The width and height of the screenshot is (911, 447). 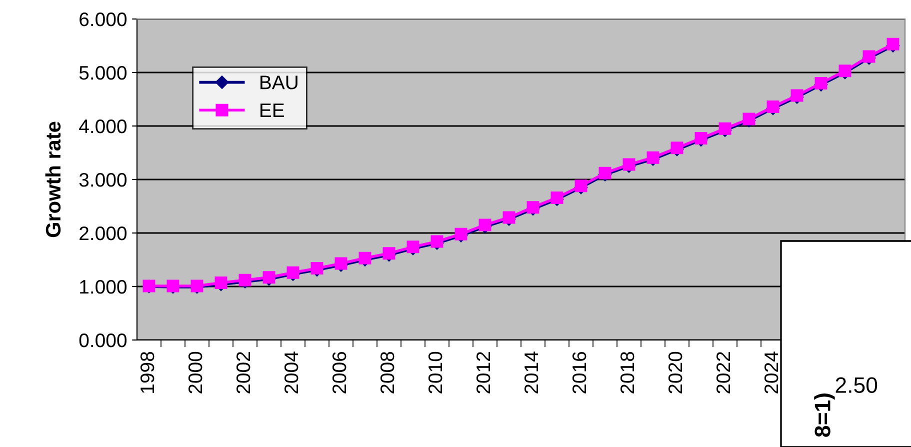 What do you see at coordinates (103, 340) in the screenshot?
I see `y-tick-label: 0.000` at bounding box center [103, 340].